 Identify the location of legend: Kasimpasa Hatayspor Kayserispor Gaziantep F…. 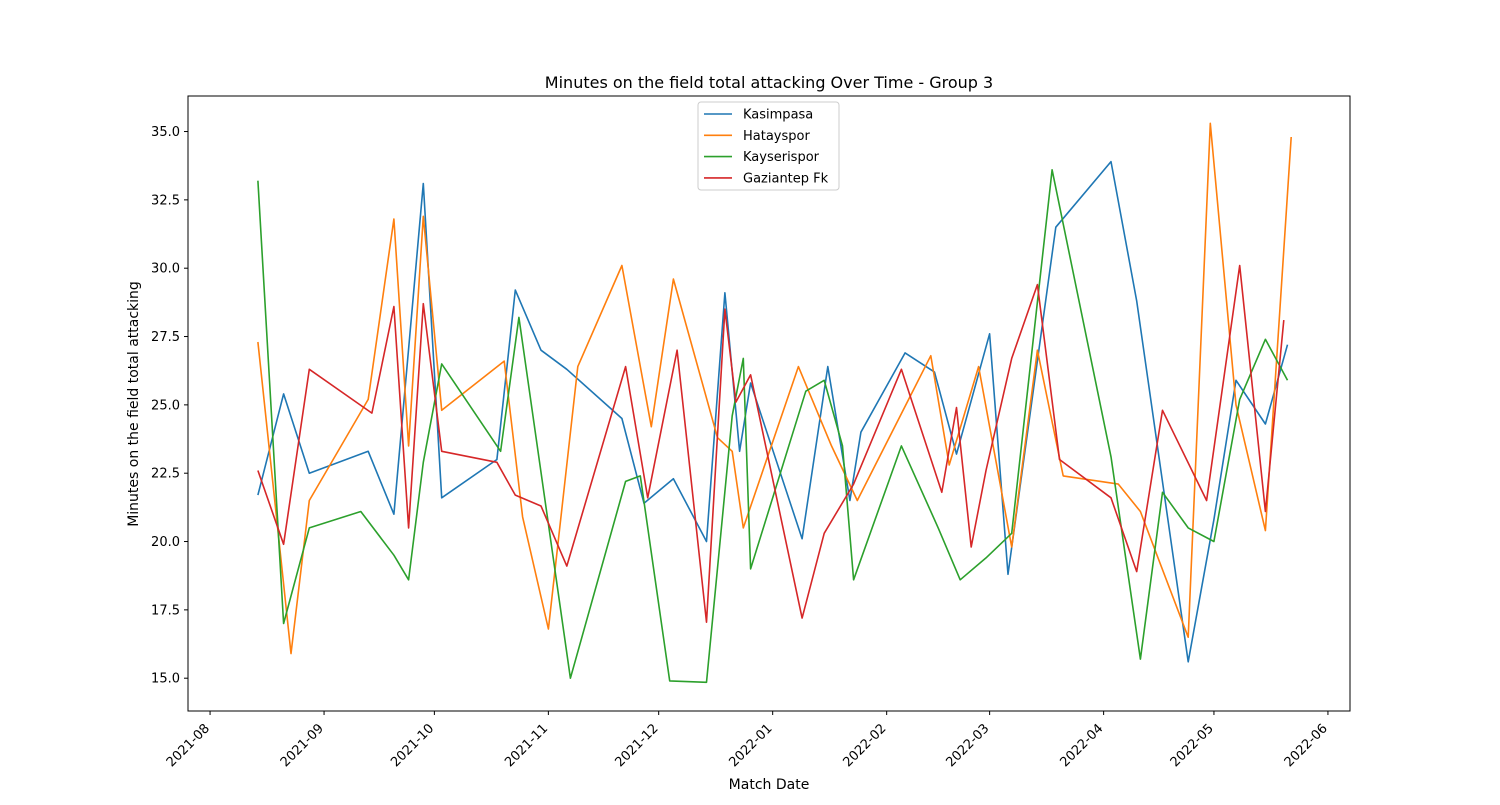
(768, 146).